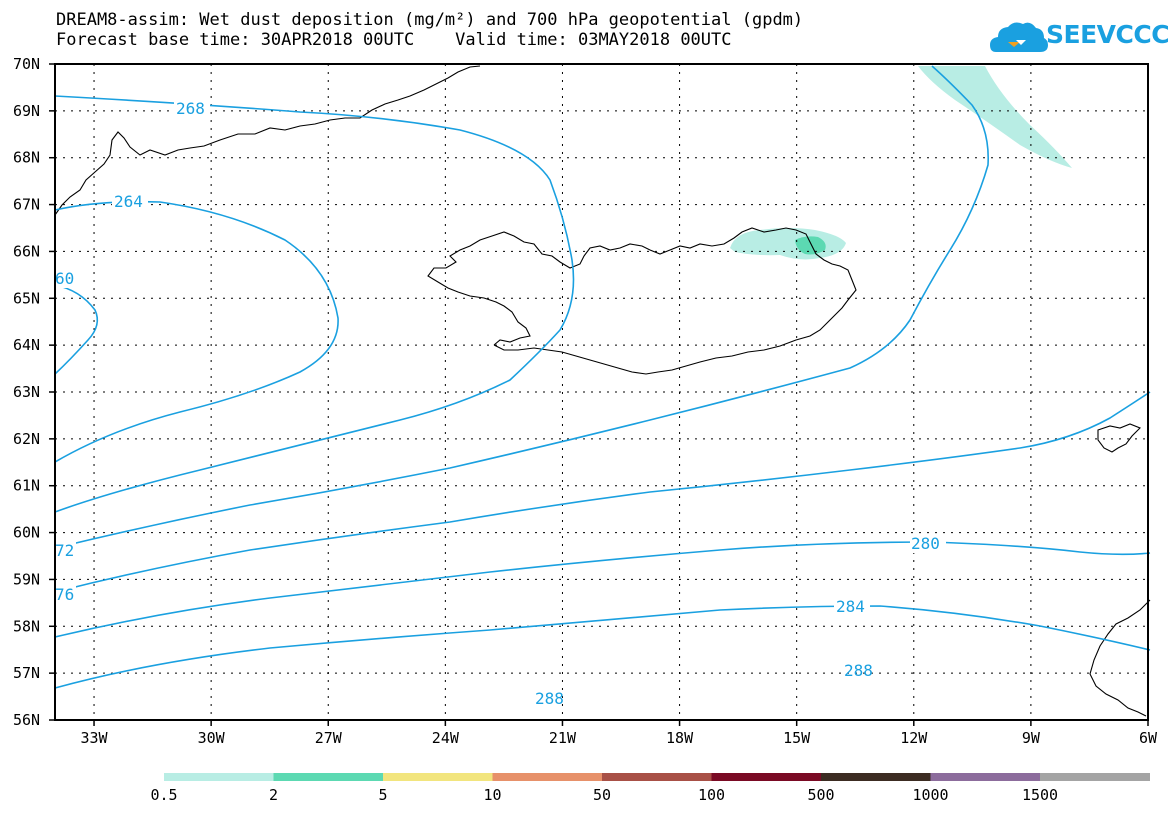 This screenshot has height=815, width=1175. What do you see at coordinates (1031, 738) in the screenshot?
I see `lon-label: 9W` at bounding box center [1031, 738].